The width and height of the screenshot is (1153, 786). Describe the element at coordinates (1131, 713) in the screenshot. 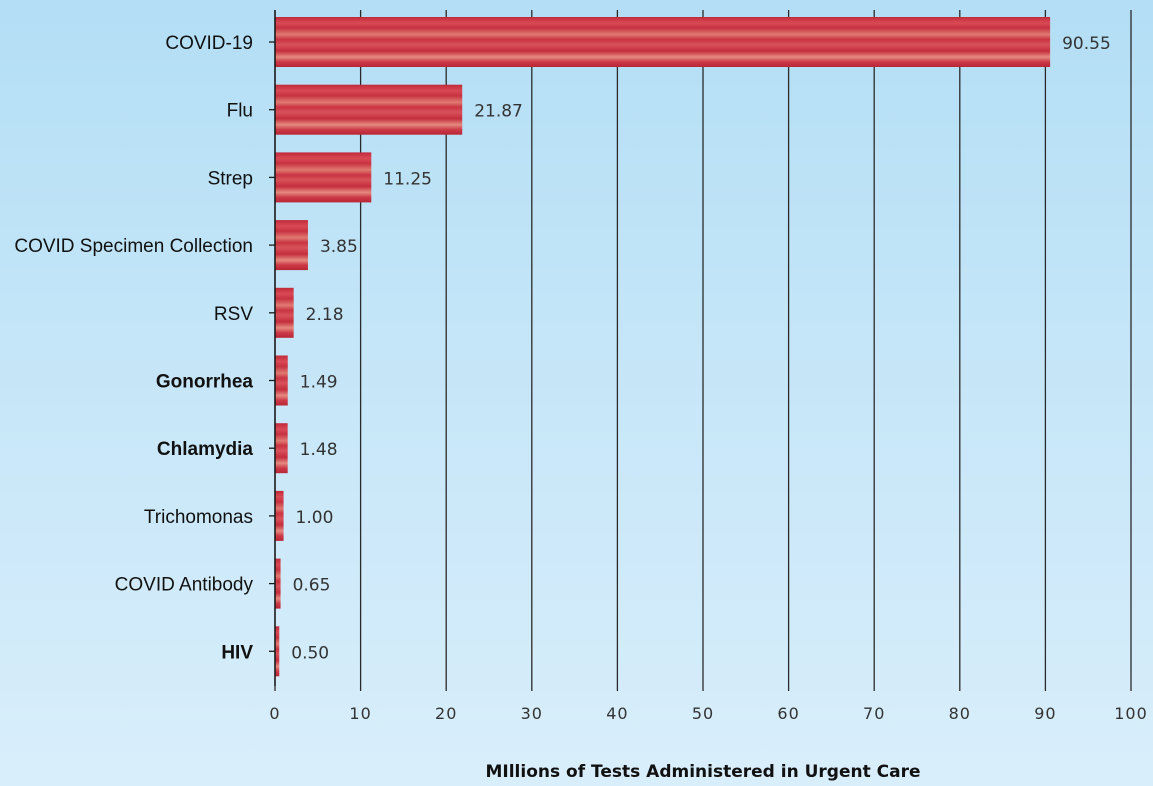

I see `x-tick-label: 100` at that location.